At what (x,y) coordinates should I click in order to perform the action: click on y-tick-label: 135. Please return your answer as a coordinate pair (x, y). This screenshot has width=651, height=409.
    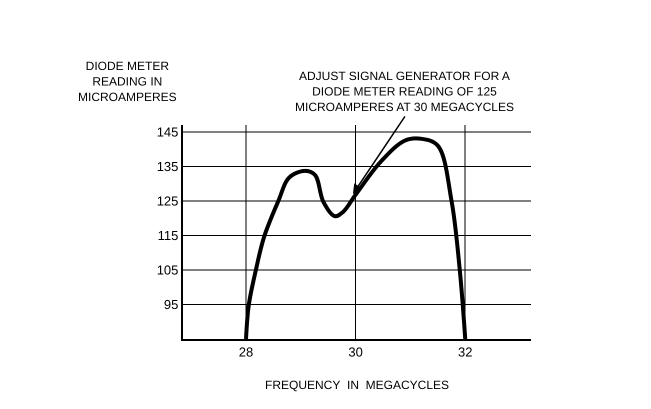
    Looking at the image, I should click on (167, 166).